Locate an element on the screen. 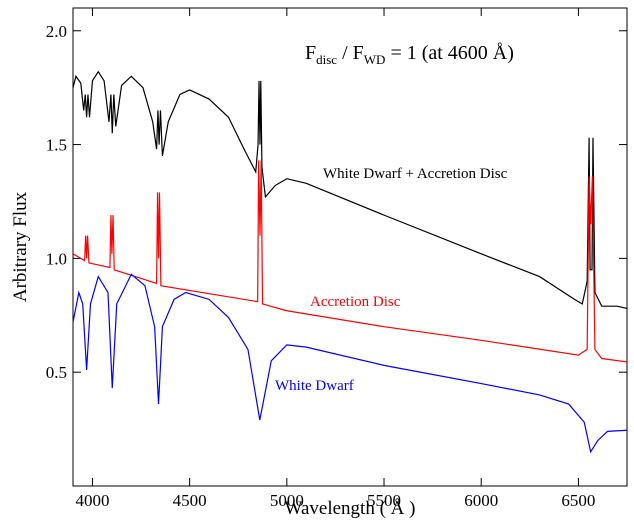 This screenshot has width=634, height=531. y-tick-label: 0.5 is located at coordinates (56, 372).